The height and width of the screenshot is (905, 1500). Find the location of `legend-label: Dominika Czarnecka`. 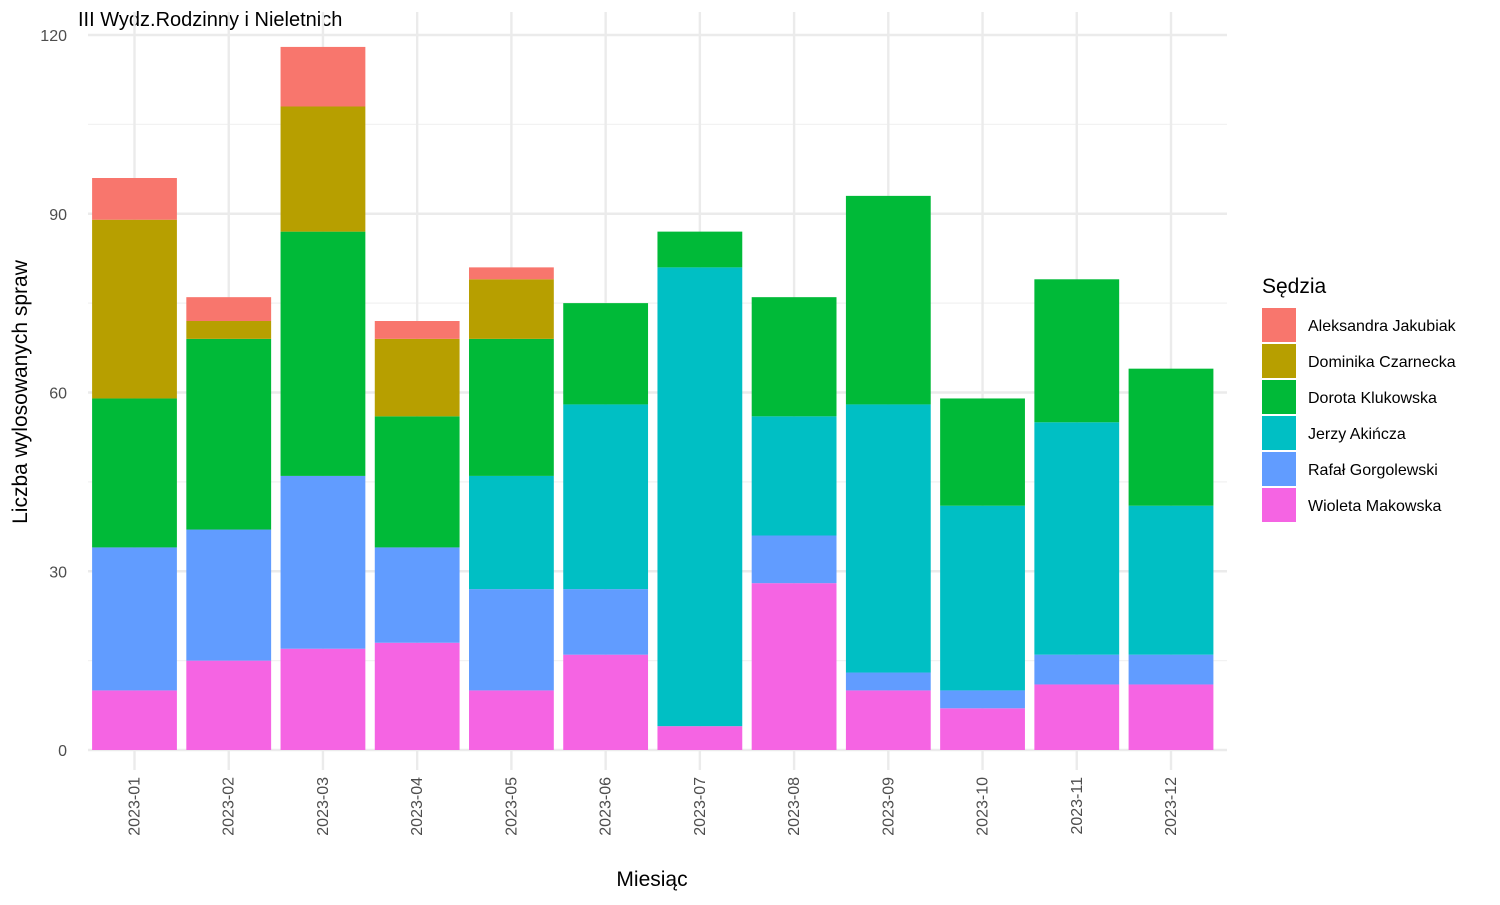

legend-label: Dominika Czarnecka is located at coordinates (1382, 362).